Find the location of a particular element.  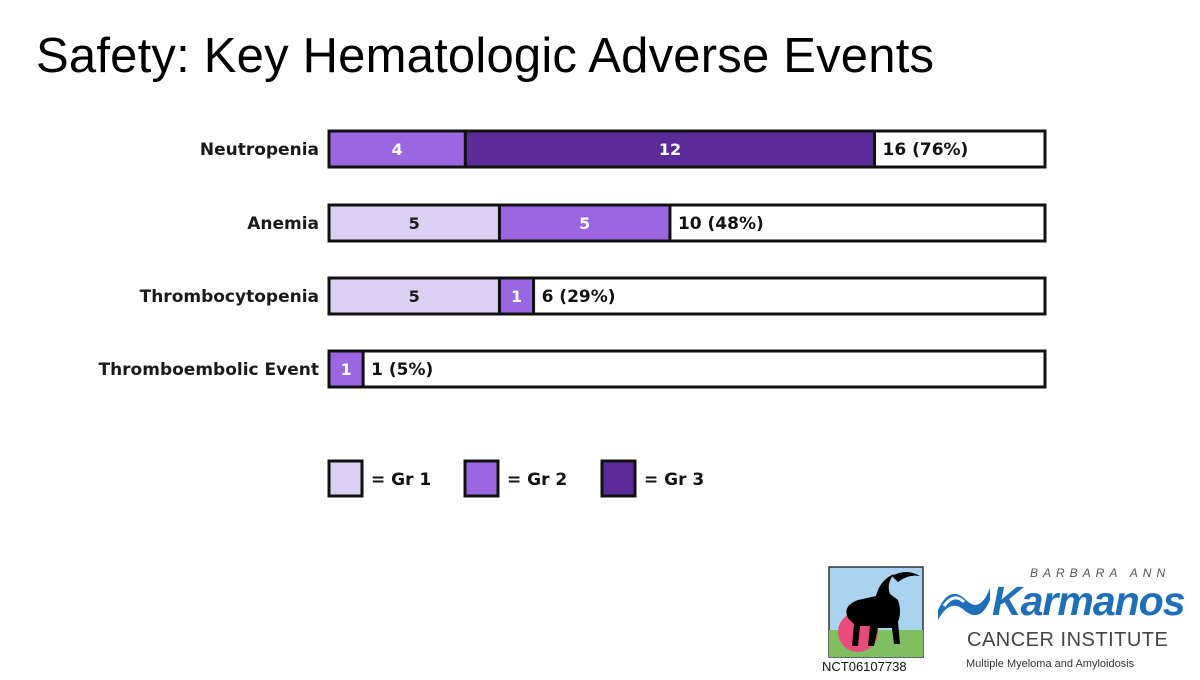

slide-title: Safety: Key Hematologic Adverse Events is located at coordinates (485, 56).